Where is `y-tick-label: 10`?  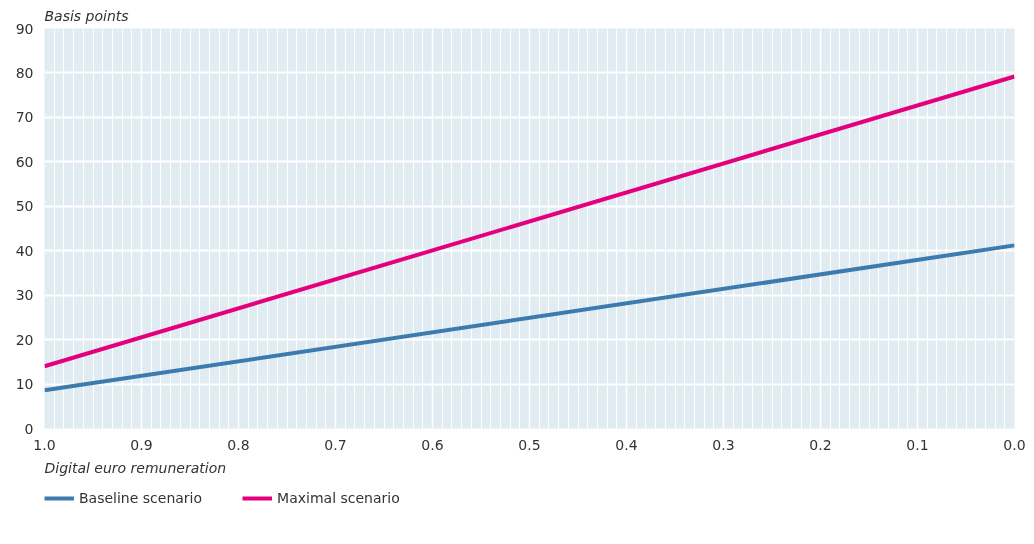 y-tick-label: 10 is located at coordinates (24, 384).